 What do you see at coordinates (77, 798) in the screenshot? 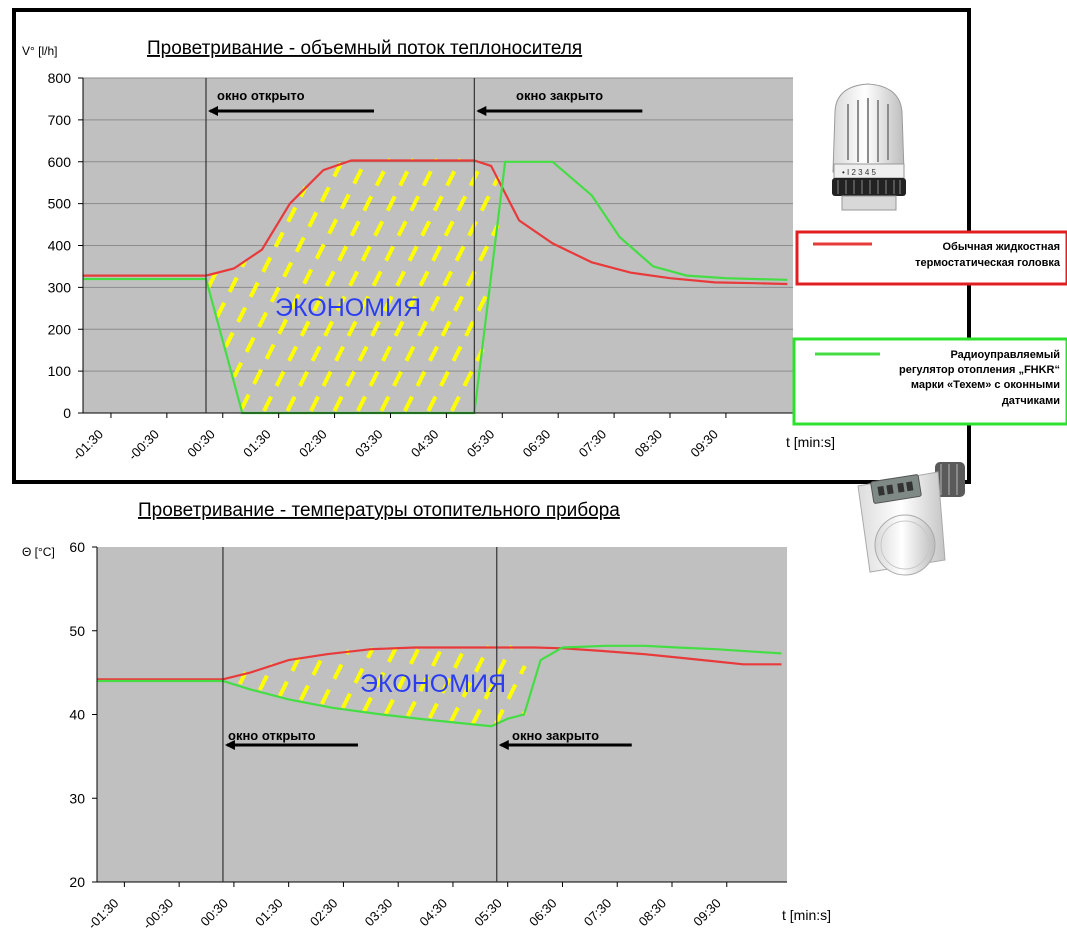
I see `y-tick-label: 30` at bounding box center [77, 798].